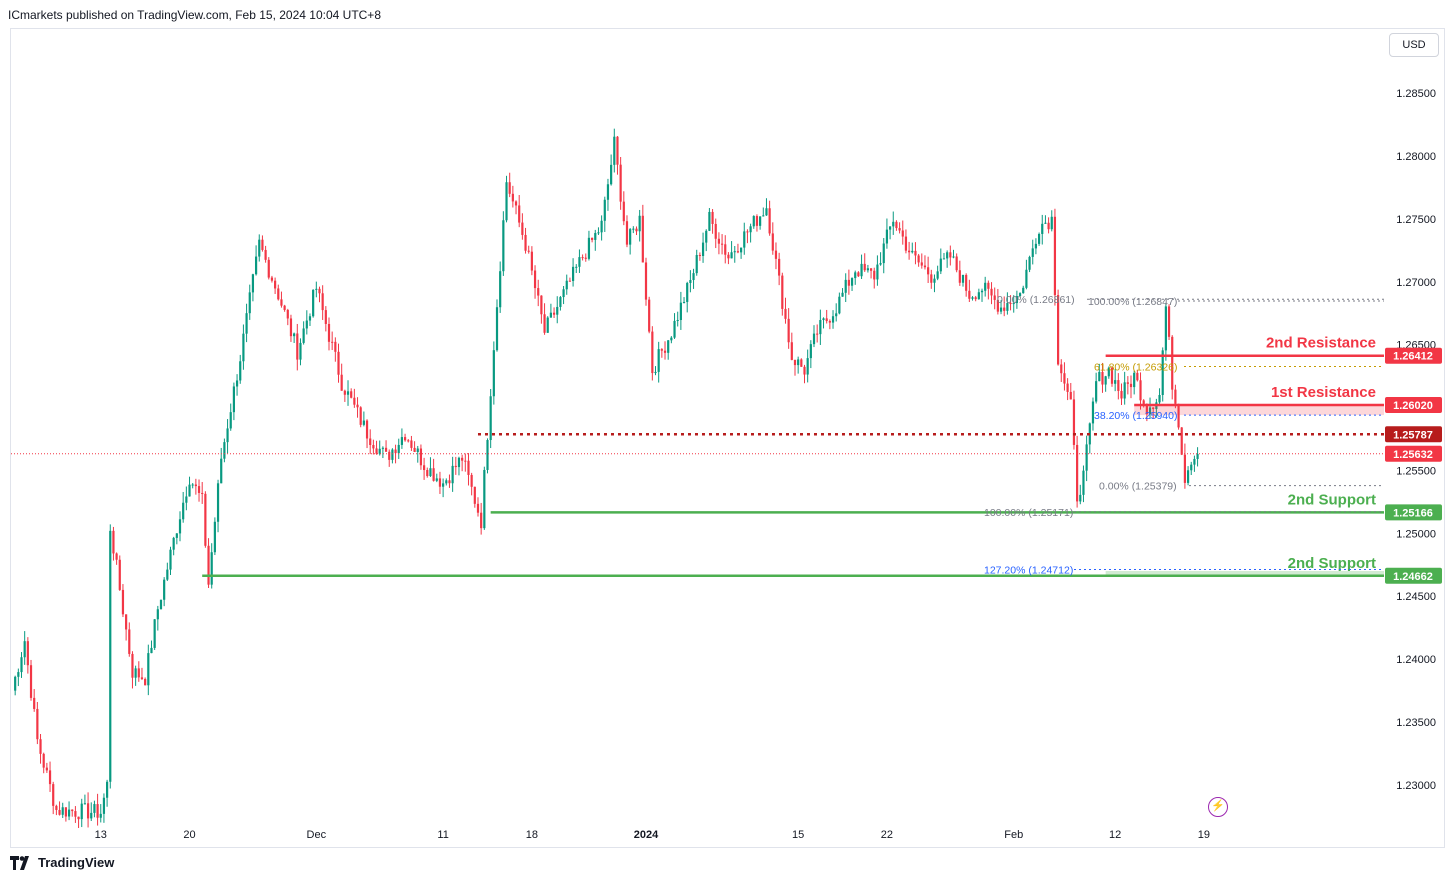 This screenshot has width=1455, height=883. Describe the element at coordinates (1218, 807) in the screenshot. I see `lightning-icon: ⚡` at that location.